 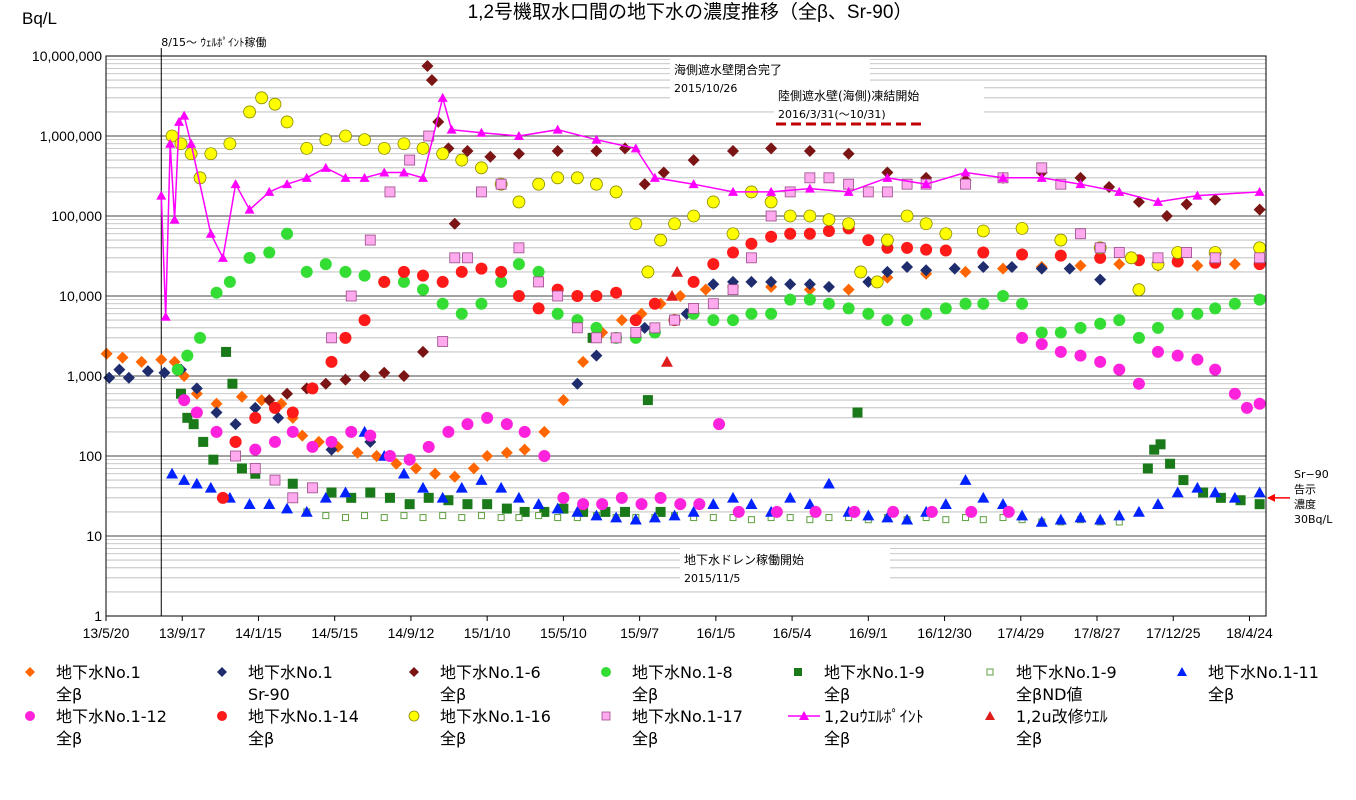 I want to click on limit-annotation-line: 告示, so click(x=1305, y=489).